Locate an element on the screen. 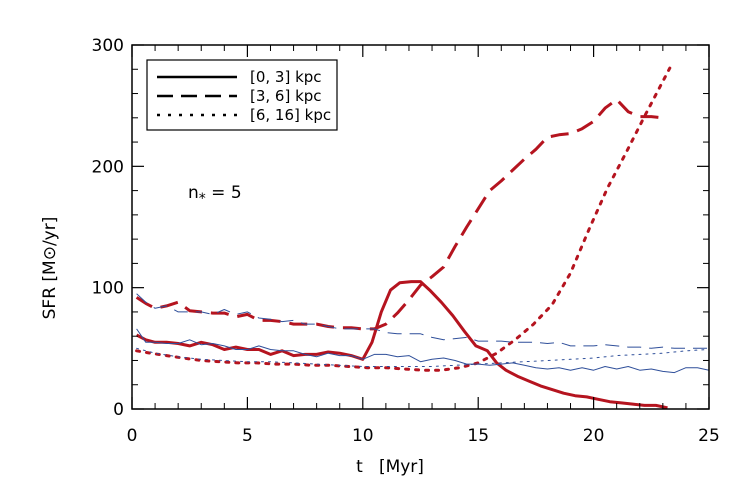 The image size is (747, 499). y-tick-label: 300 is located at coordinates (108, 46).